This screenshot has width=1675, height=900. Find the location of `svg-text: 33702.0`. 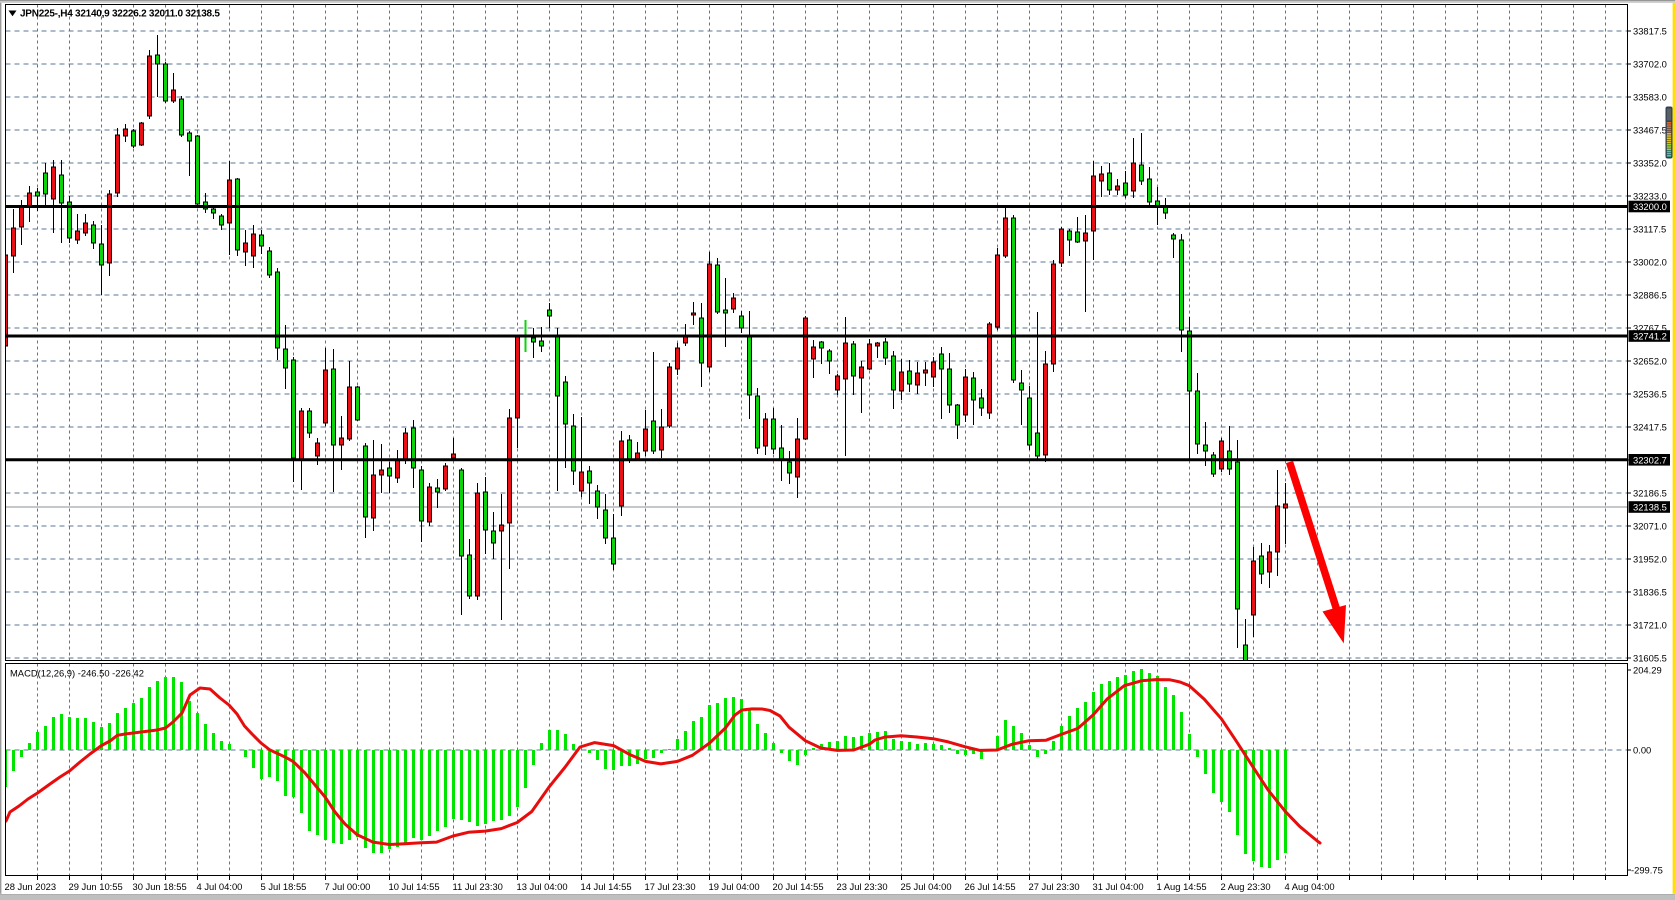

svg-text: 33702.0 is located at coordinates (1650, 63).